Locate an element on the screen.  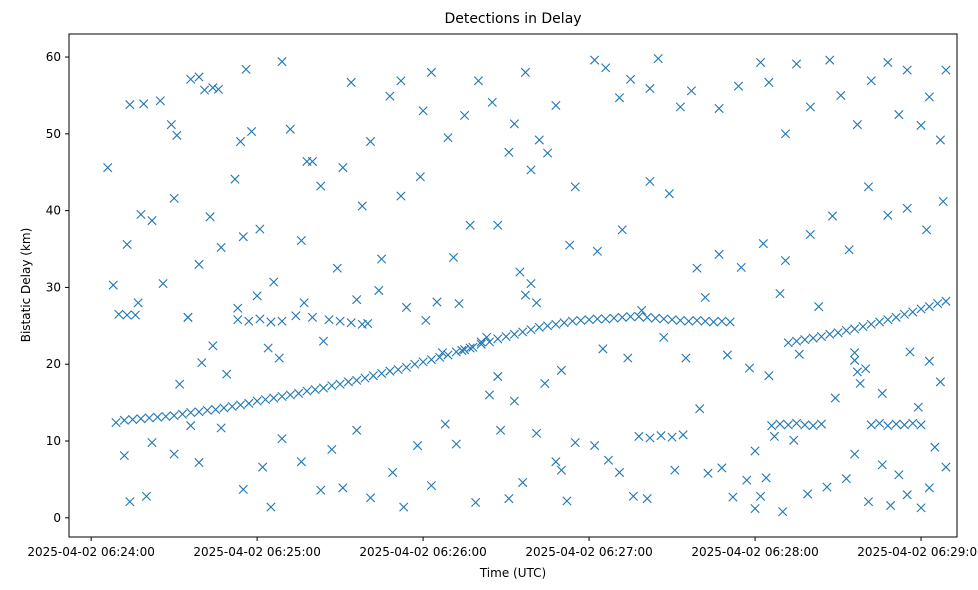
y-tick-label: 0 is located at coordinates (57, 518).